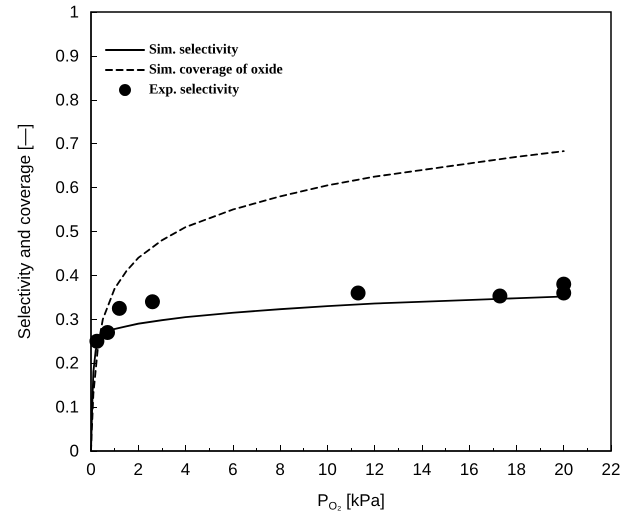 This screenshot has height=517, width=624. Describe the element at coordinates (194, 90) in the screenshot. I see `legend-label: Exp. selectivity` at that location.